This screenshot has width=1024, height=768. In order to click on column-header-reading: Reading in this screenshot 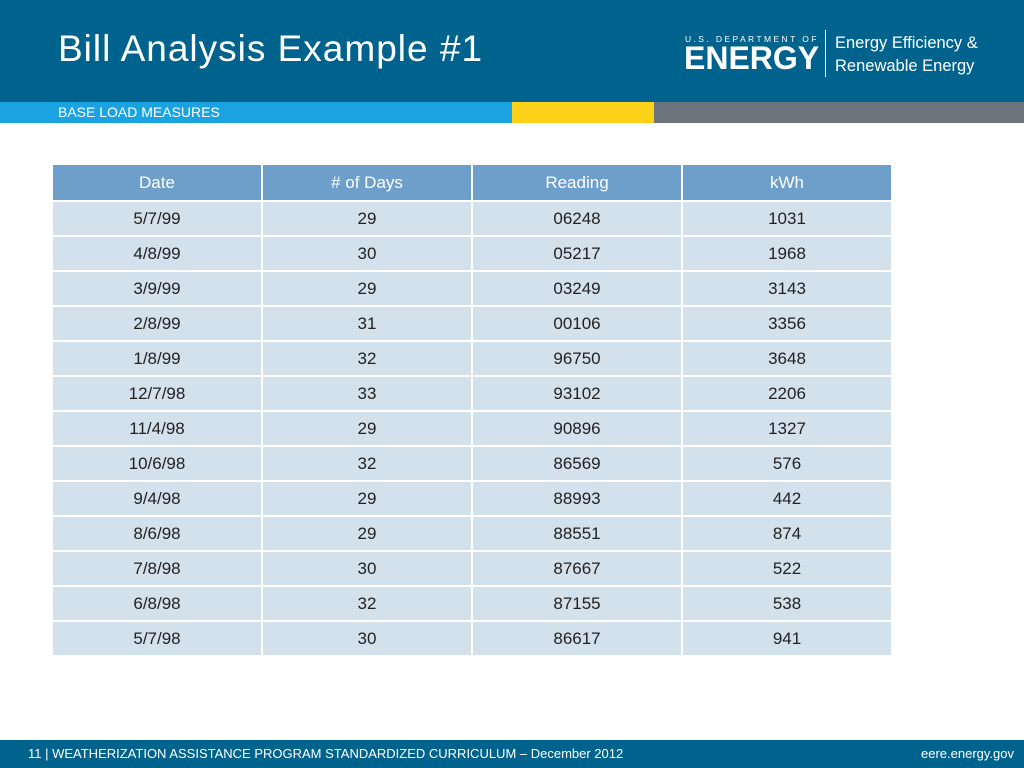, I will do `click(577, 182)`.